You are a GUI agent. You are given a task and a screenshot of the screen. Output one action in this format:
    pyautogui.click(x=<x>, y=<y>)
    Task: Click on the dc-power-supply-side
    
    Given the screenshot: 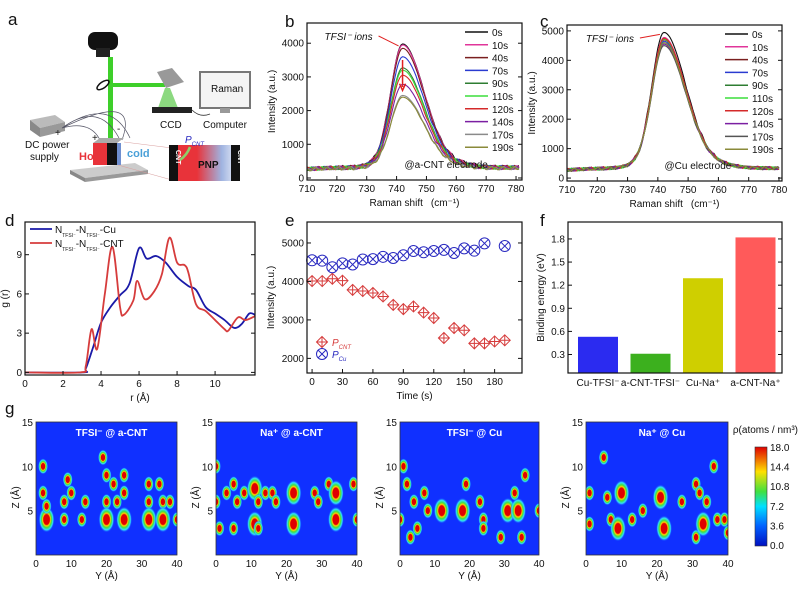 What is the action you would take?
    pyautogui.click(x=35, y=128)
    